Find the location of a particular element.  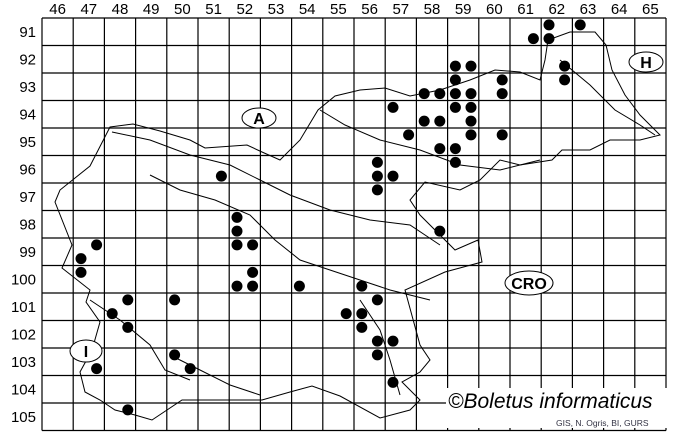

label-hungary: H is located at coordinates (646, 62).